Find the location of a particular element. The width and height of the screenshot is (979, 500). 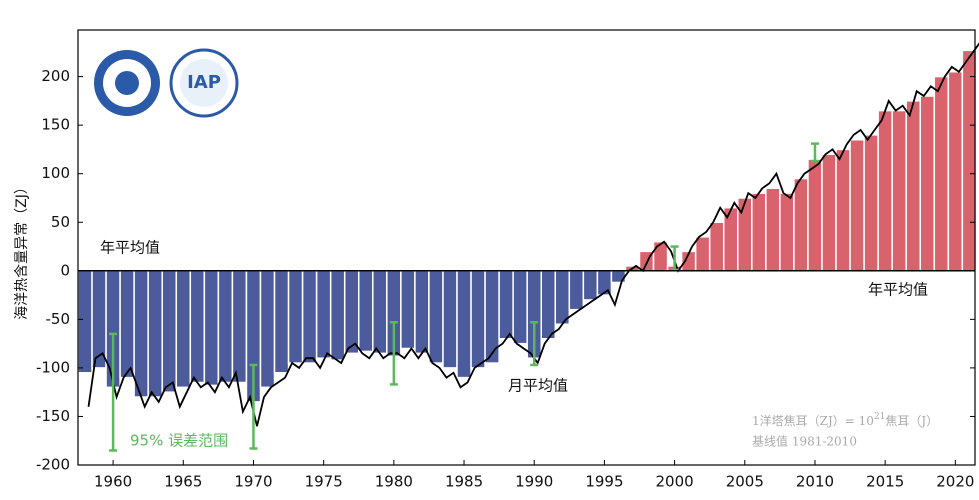

logo-iap: IAP is located at coordinates (204, 83).